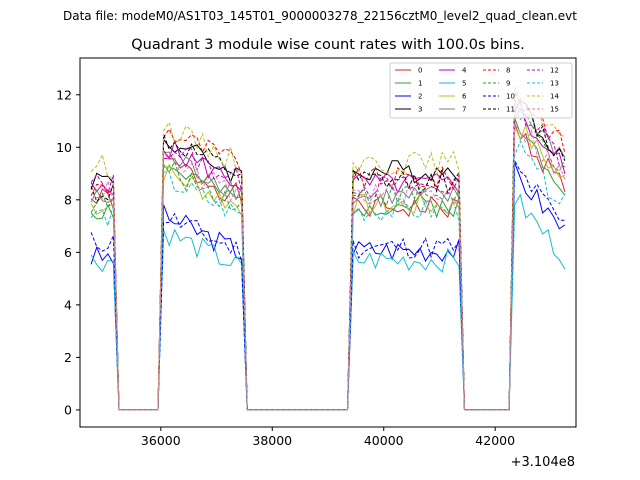 The image size is (640, 480). Describe the element at coordinates (420, 97) in the screenshot. I see `legend-label-2: 2` at that location.